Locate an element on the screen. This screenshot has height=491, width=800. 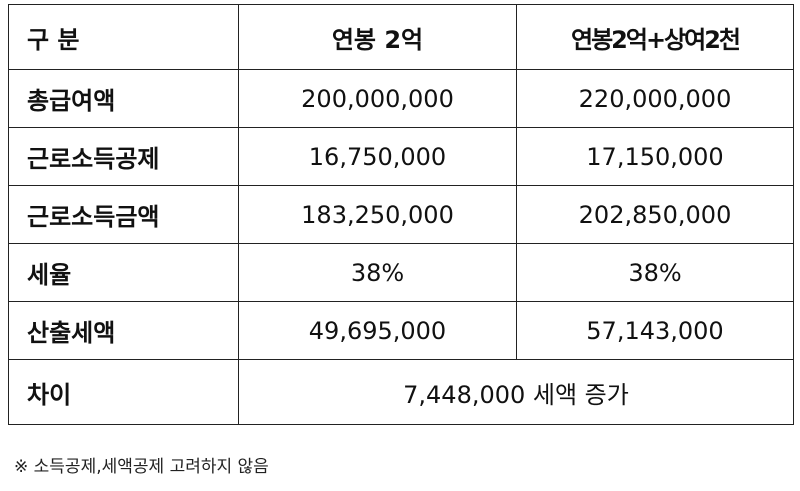
footnote: ※ 소득공제,세액공제 고려하지 않음 is located at coordinates (141, 467).